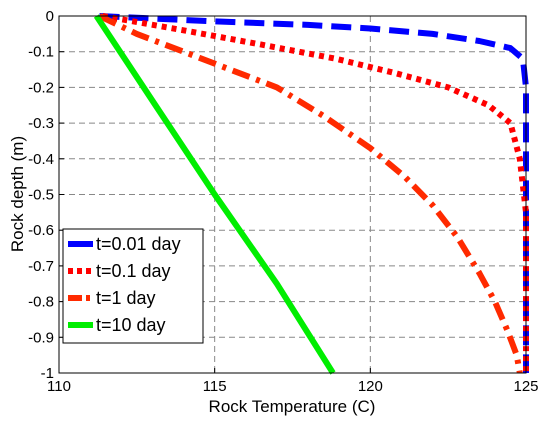 Image resolution: width=550 pixels, height=426 pixels. Describe the element at coordinates (41, 52) in the screenshot. I see `y-tick-label: -0.1` at that location.